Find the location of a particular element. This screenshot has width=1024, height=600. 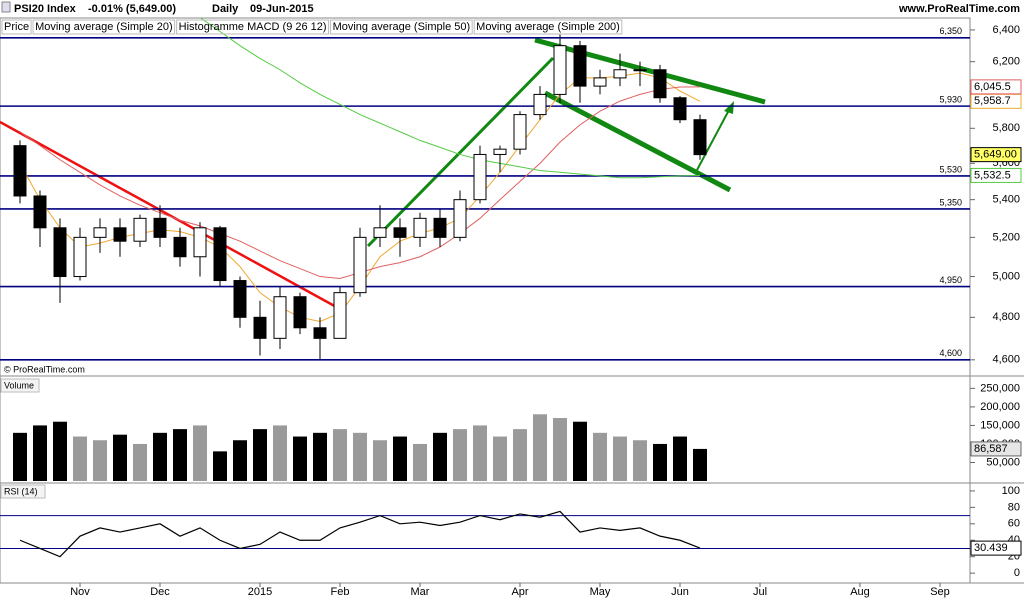

x-tick-label: Feb is located at coordinates (340, 592).